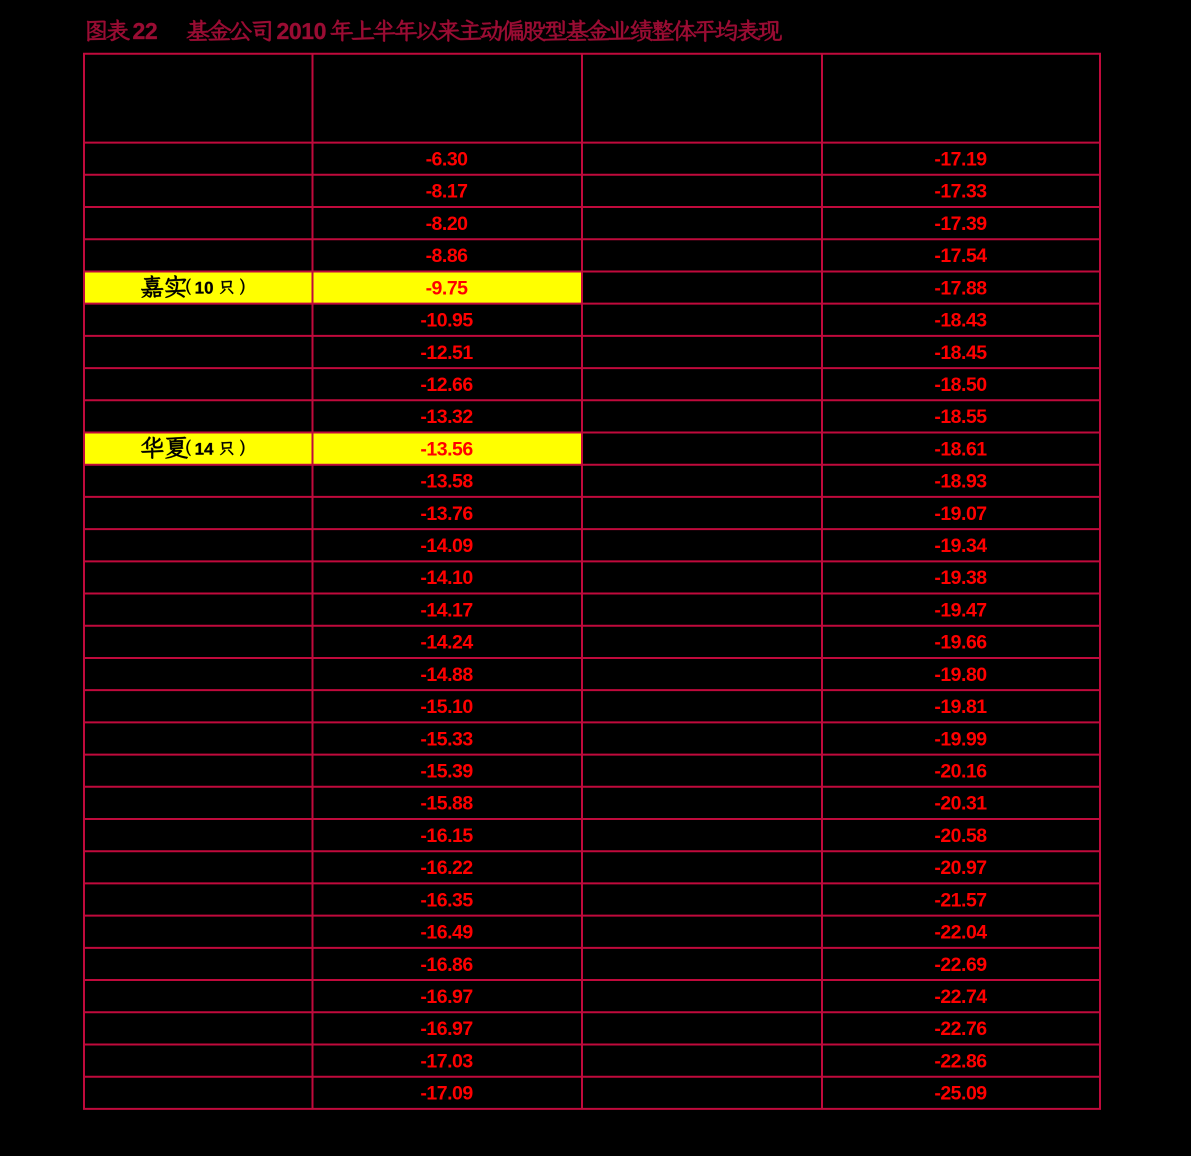 This screenshot has width=1191, height=1156. I want to click on svg-text: -19.66, so click(960, 643).